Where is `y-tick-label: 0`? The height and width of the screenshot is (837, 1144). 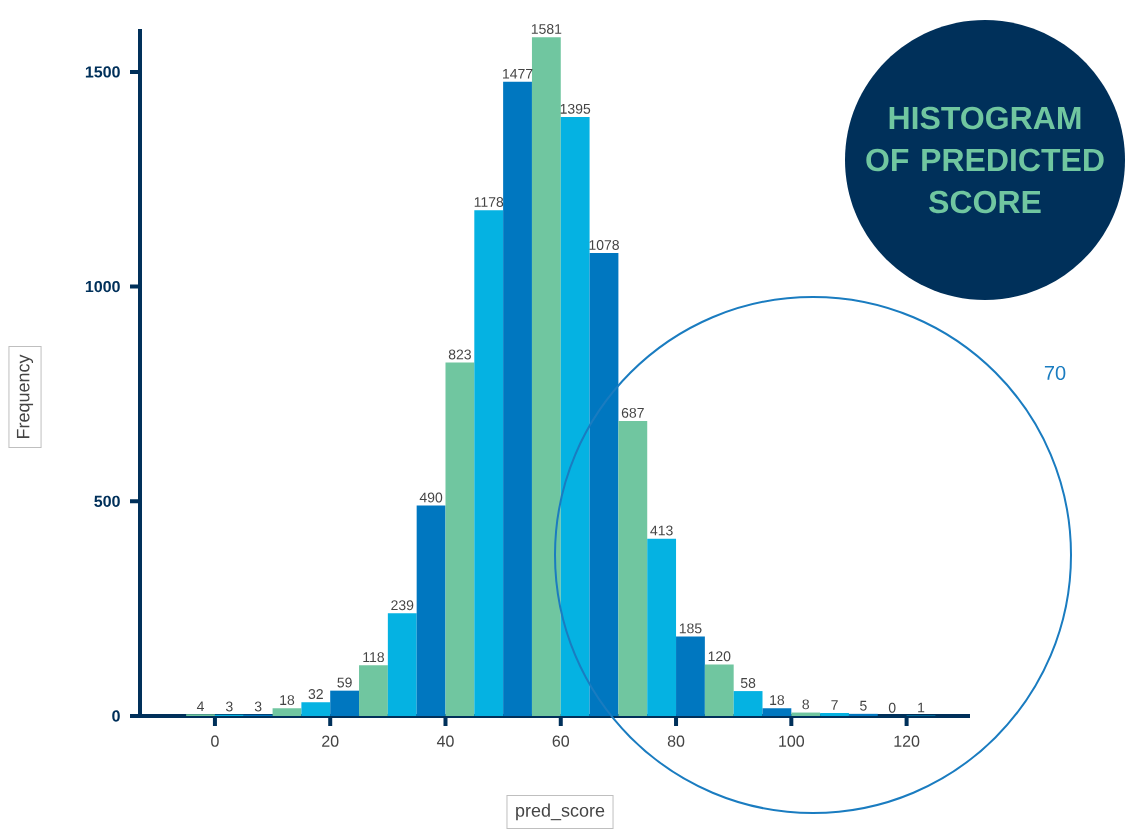 y-tick-label: 0 is located at coordinates (116, 716).